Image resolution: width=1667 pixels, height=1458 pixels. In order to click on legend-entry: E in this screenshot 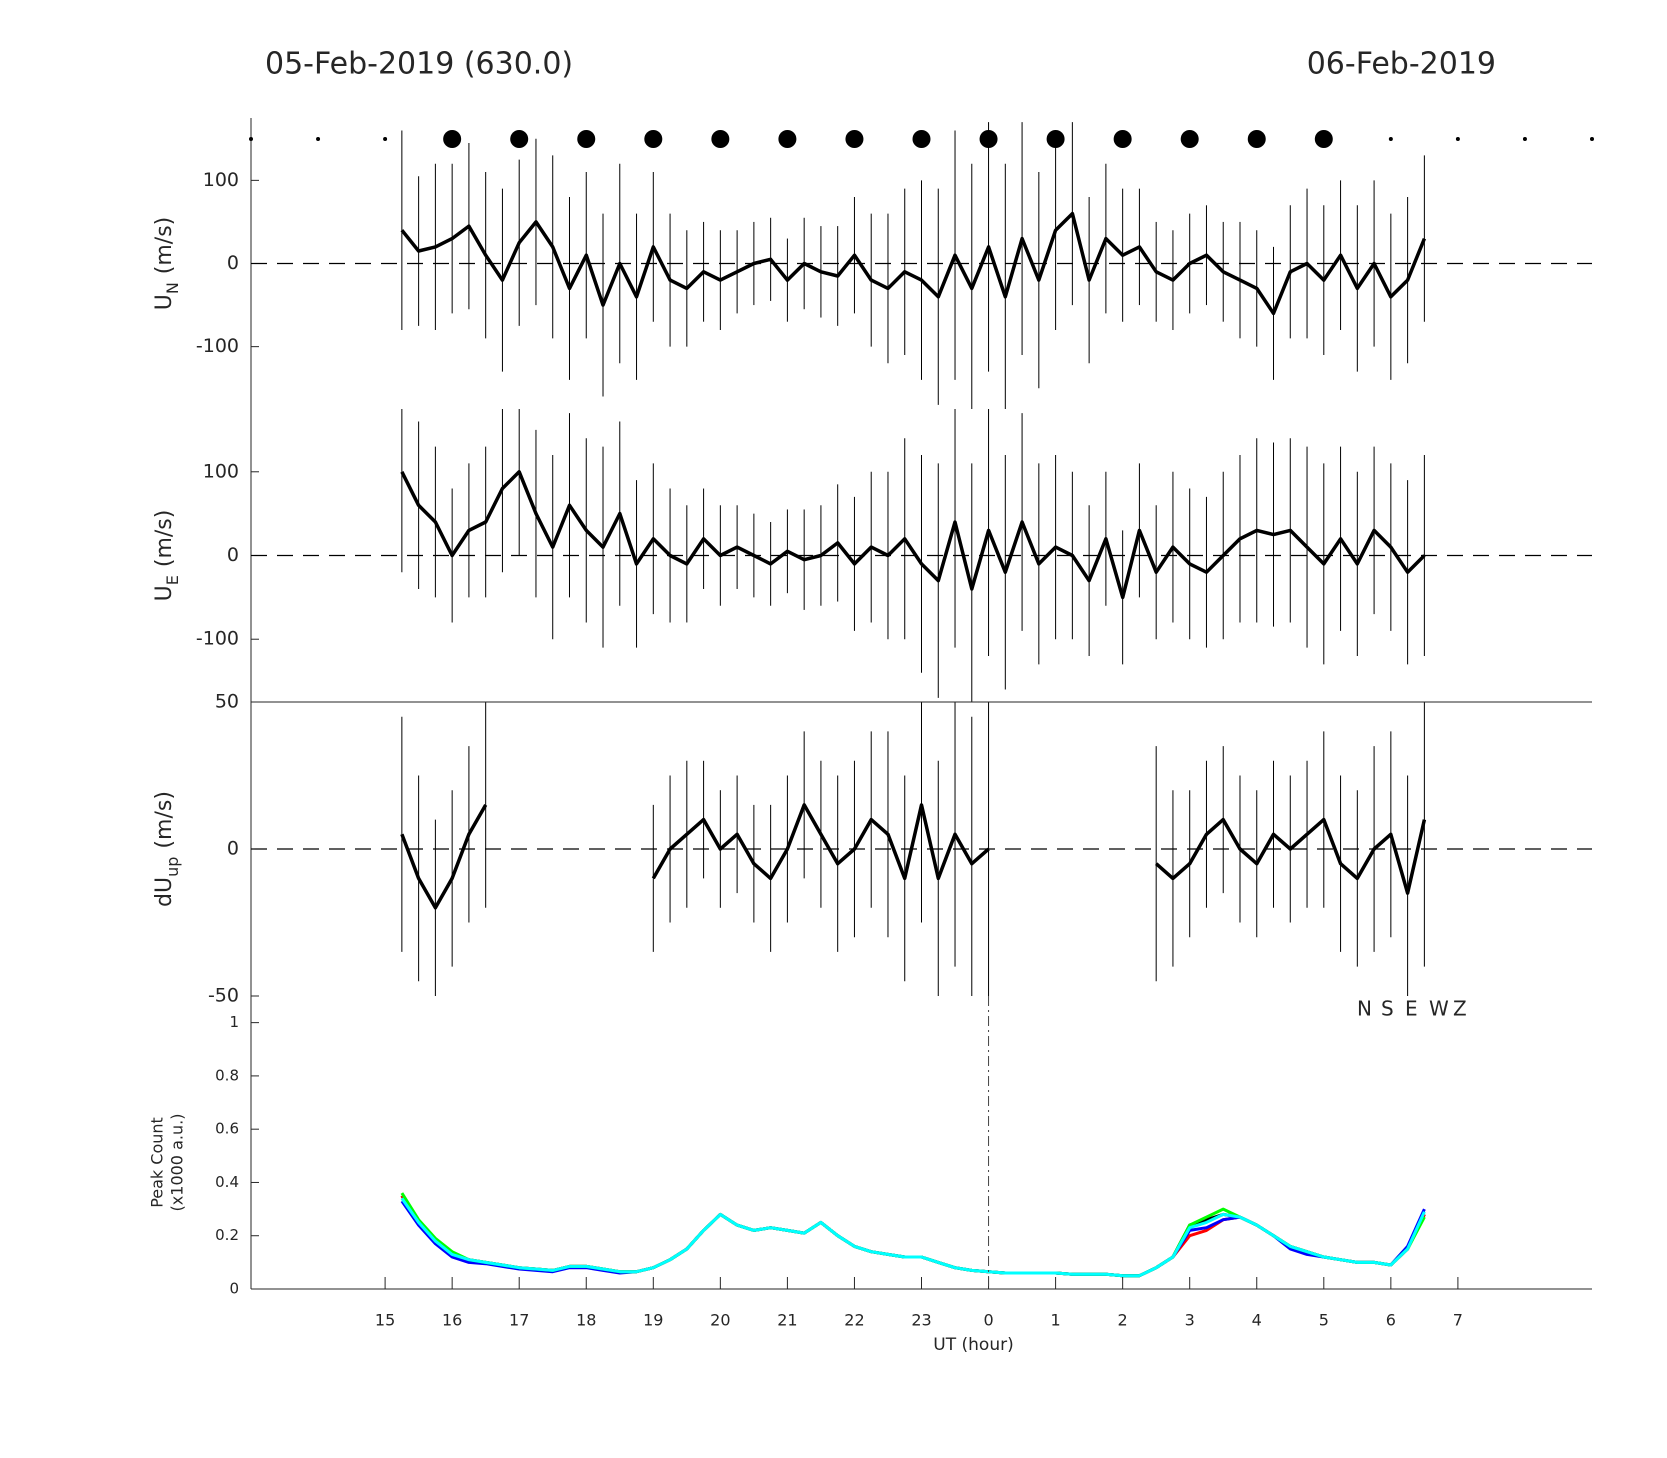, I will do `click(1411, 1009)`.